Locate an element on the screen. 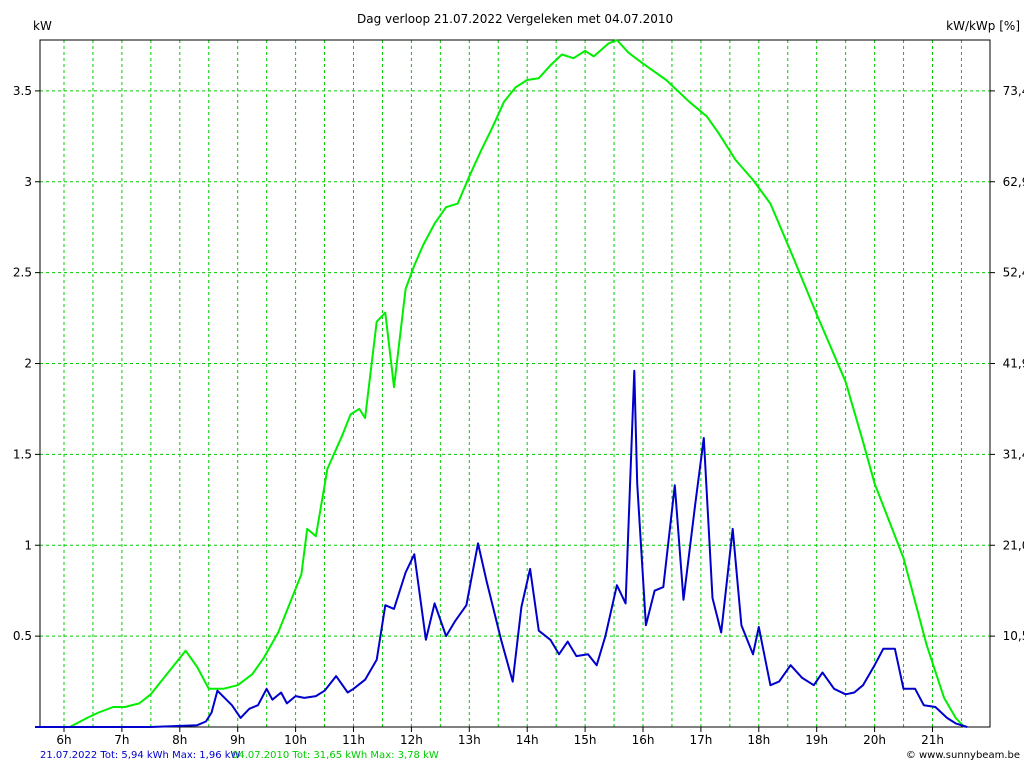  x-tick-label: 21h is located at coordinates (932, 740).